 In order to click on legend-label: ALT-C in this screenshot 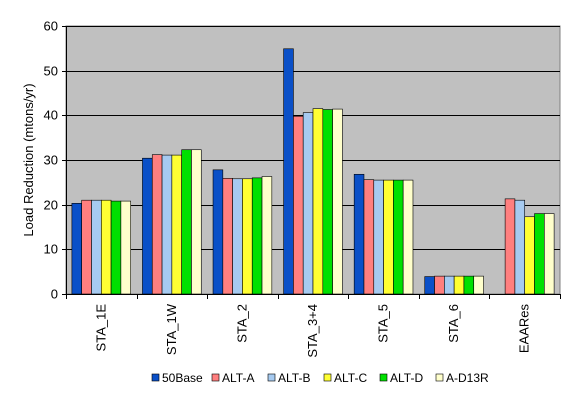, I will do `click(350, 378)`.